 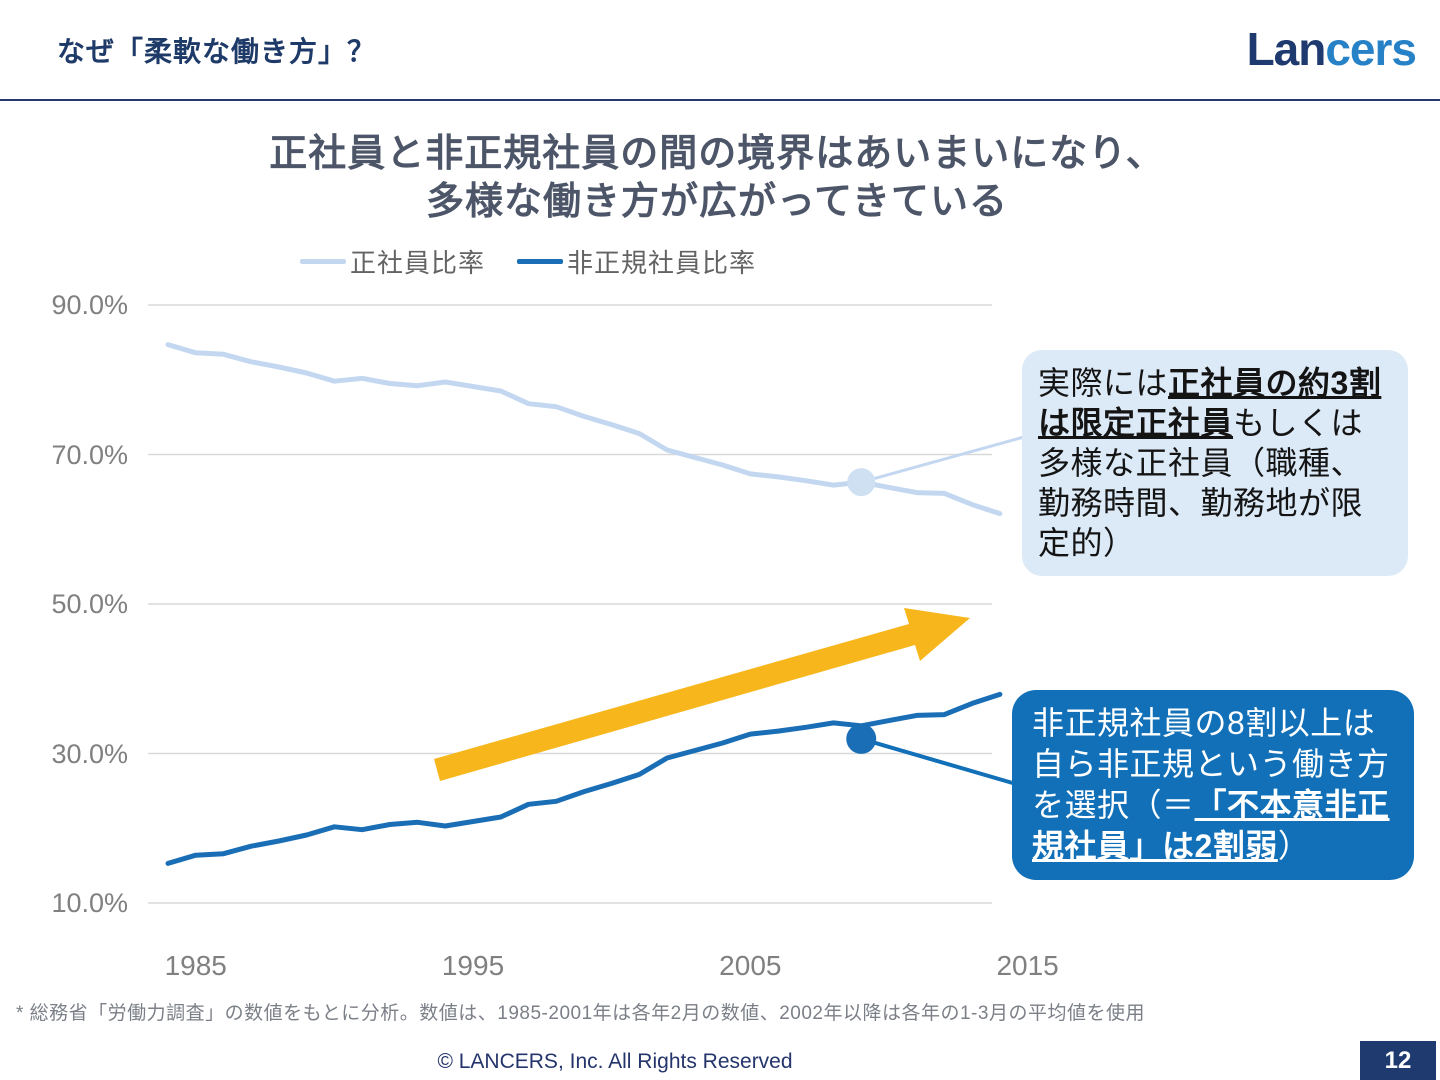 I want to click on legend-item-regular: 正社員比率, so click(x=392, y=261).